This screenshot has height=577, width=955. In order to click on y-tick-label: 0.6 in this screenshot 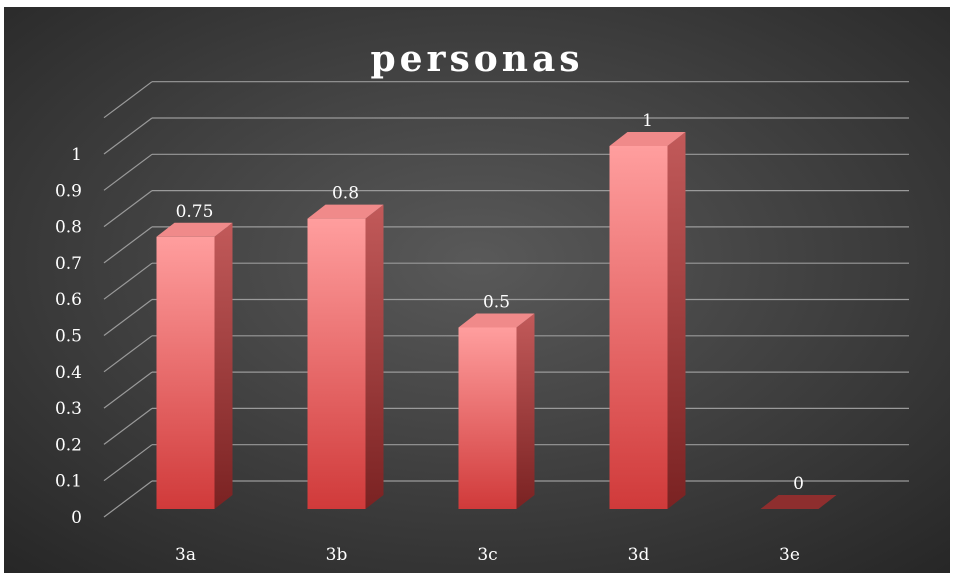, I will do `click(68, 300)`.